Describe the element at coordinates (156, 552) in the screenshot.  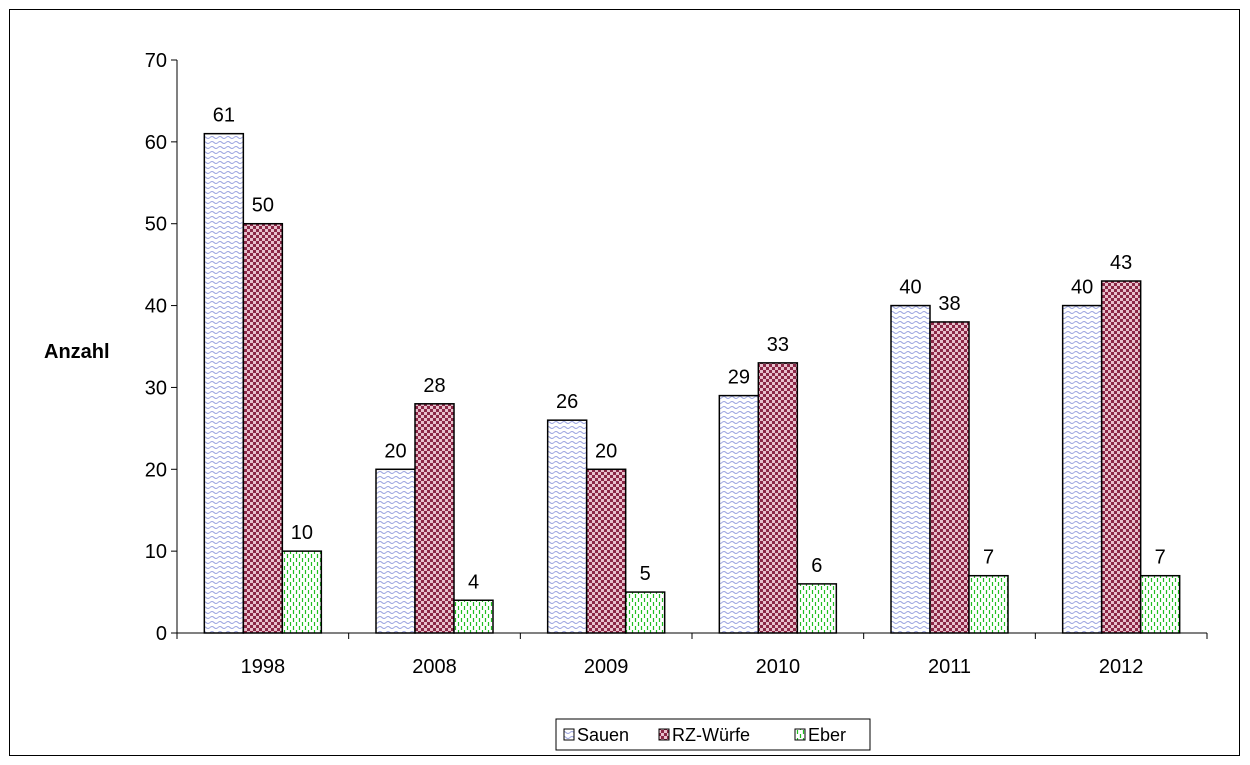
I see `y-tick-label: 10` at that location.